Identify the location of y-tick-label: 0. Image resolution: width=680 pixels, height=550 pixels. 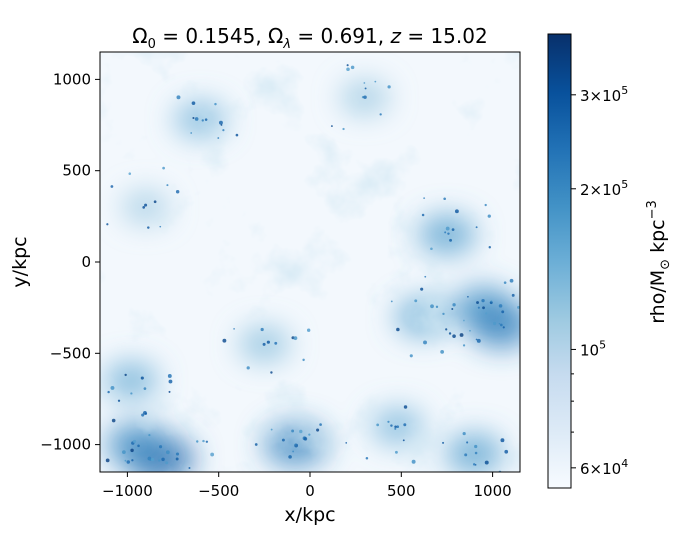
(86, 262).